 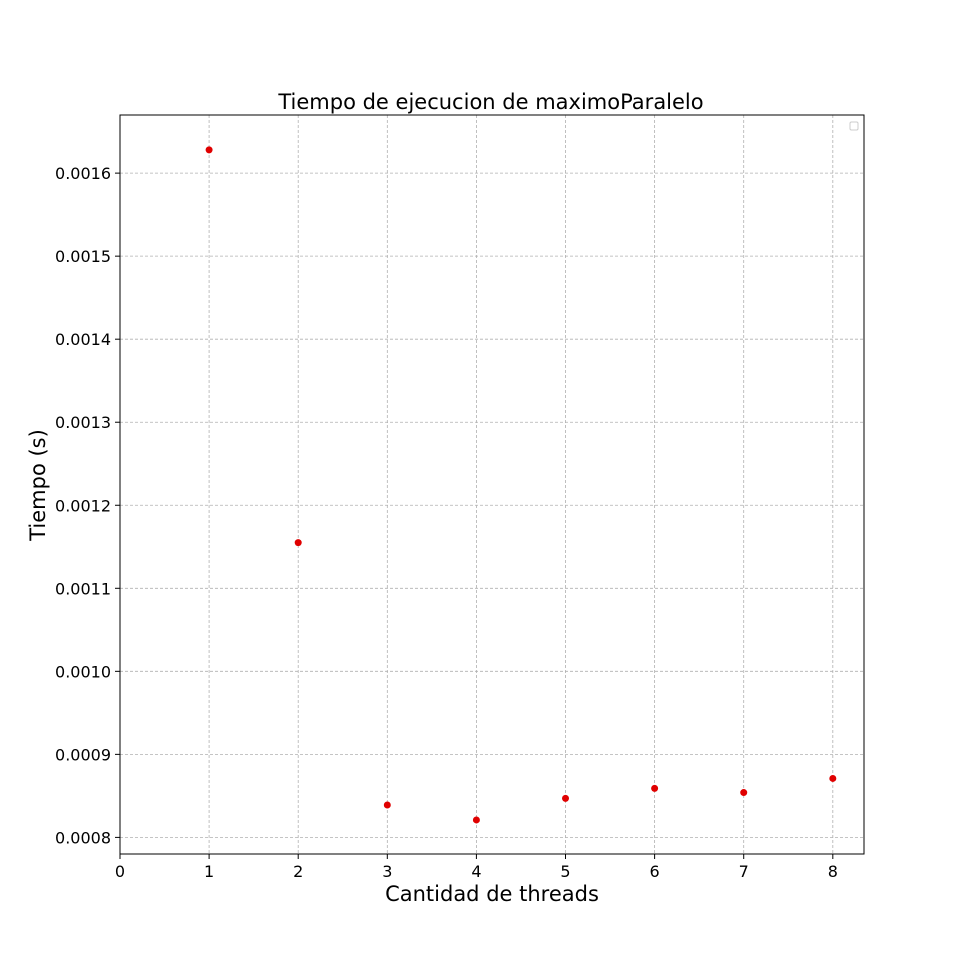 What do you see at coordinates (298, 871) in the screenshot?
I see `x-tick-label: 2` at bounding box center [298, 871].